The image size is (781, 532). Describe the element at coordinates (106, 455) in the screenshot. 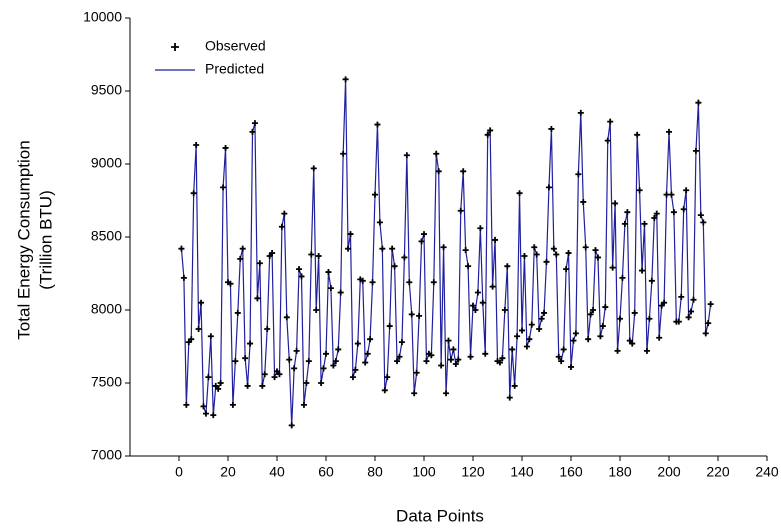

I see `y-tick-label: 7000` at that location.